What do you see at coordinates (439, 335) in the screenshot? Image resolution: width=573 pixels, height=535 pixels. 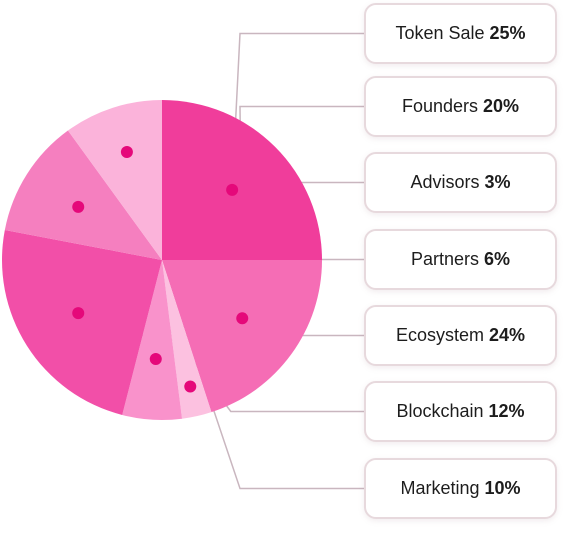 I see `legend-label: Ecosystem` at bounding box center [439, 335].